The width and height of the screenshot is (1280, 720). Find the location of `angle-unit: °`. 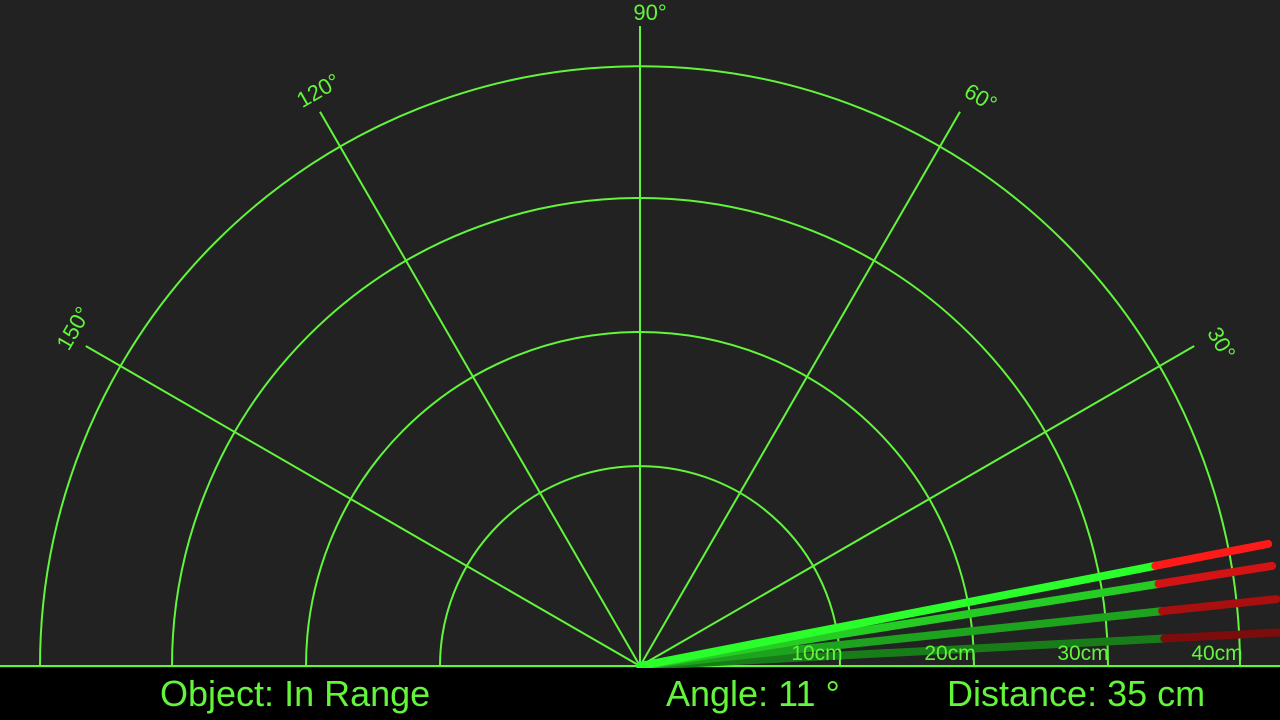

angle-unit: ° is located at coordinates (832, 693).